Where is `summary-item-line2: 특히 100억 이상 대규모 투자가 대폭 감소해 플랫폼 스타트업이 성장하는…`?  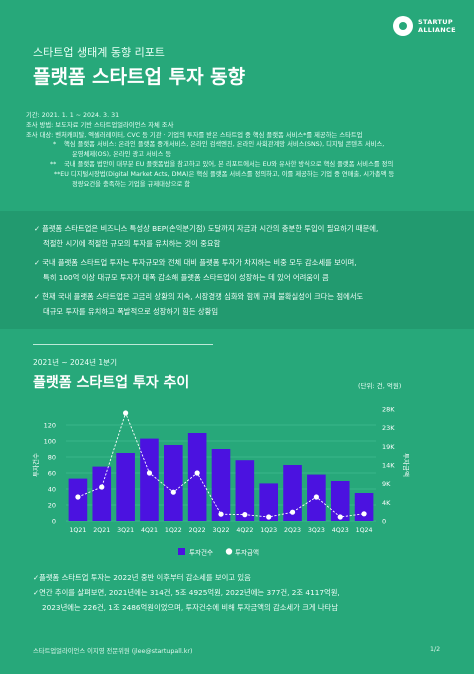 summary-item-line2: 특히 100억 이상 대규모 투자가 대폭 감소해 플랫폼 스타트업이 성장하는… is located at coordinates (186, 277).